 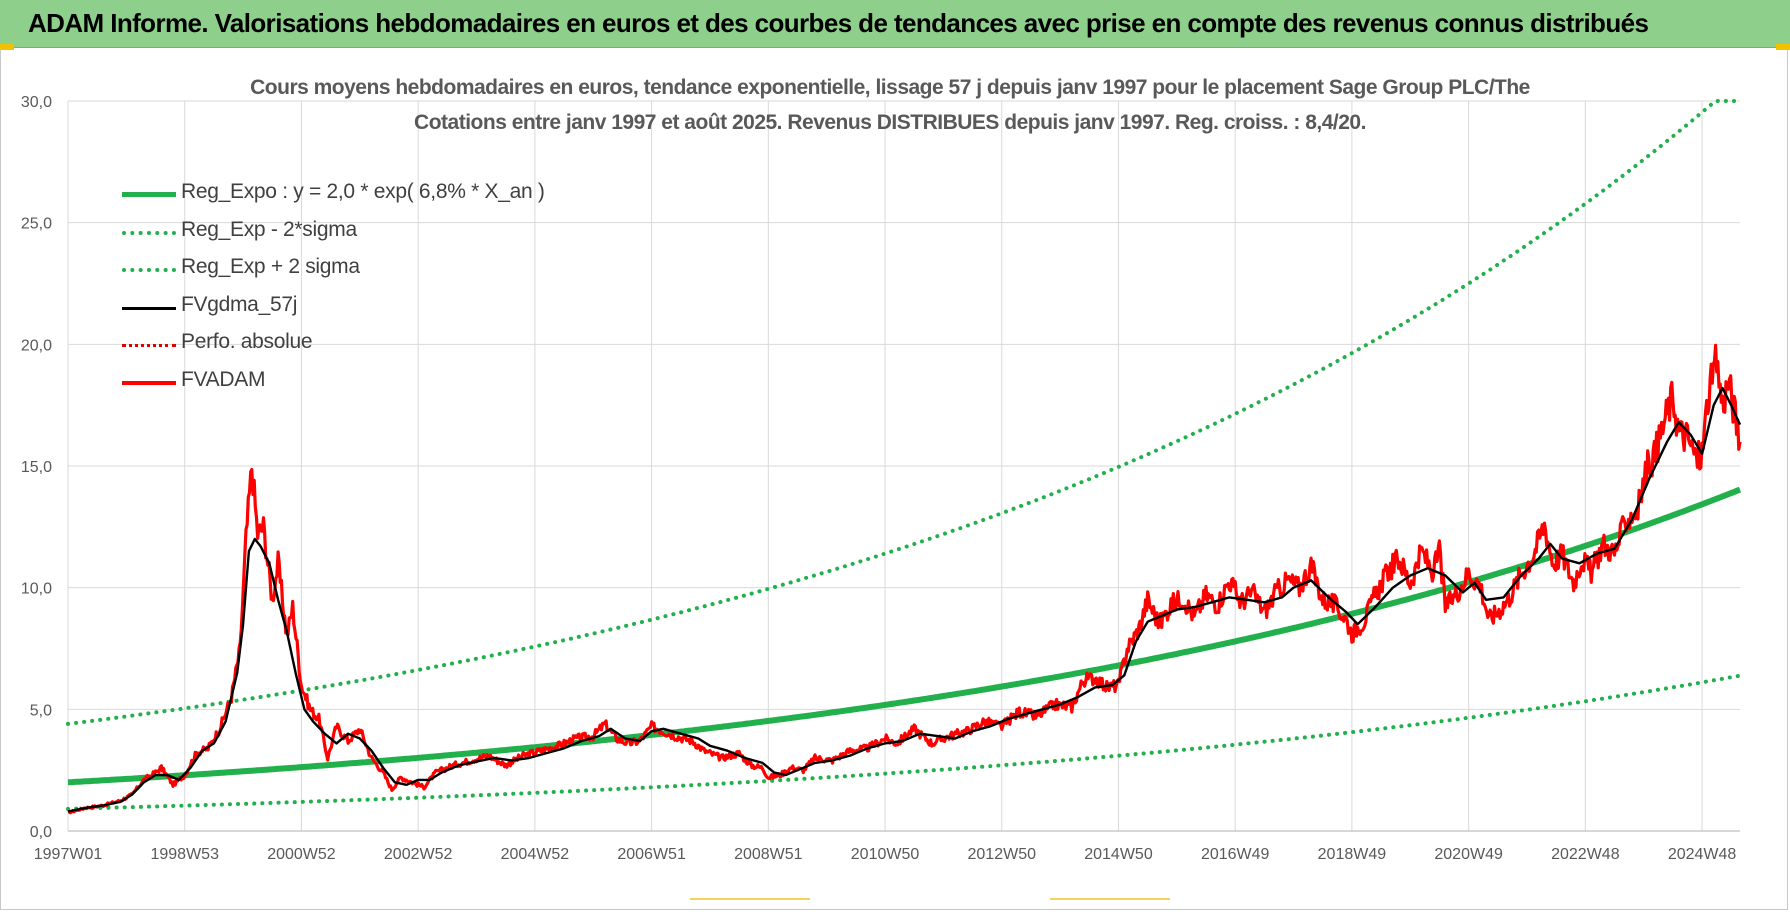 What do you see at coordinates (269, 229) in the screenshot?
I see `legend-label-reg-exp-minus: Reg_Exp - 2*sigma` at bounding box center [269, 229].